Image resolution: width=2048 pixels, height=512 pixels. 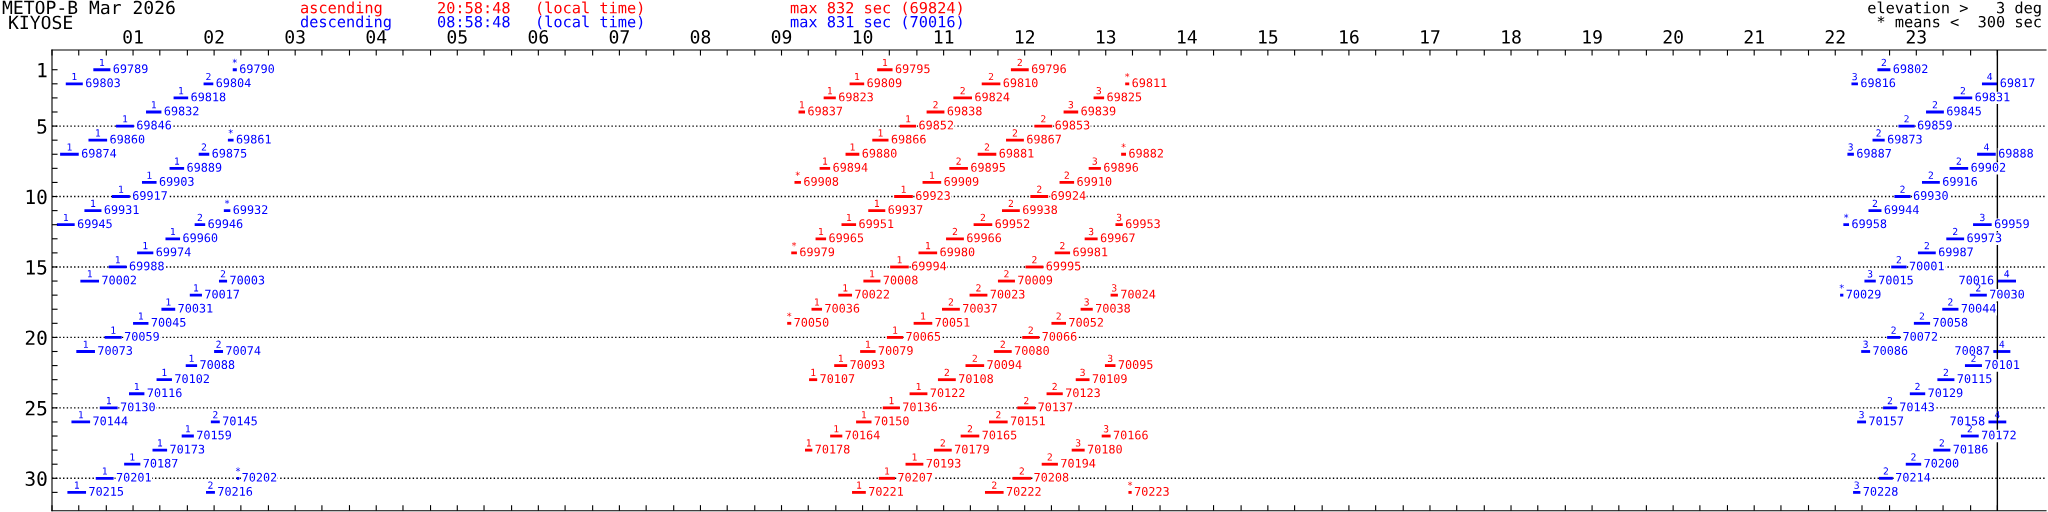 What do you see at coordinates (2015, 153) in the screenshot?
I see `annotation: 69888` at bounding box center [2015, 153].